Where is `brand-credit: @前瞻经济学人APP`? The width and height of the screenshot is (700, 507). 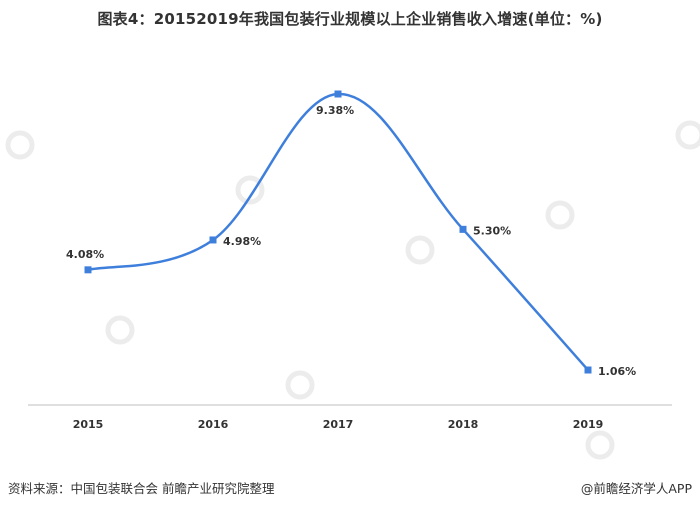 brand-credit: @前瞻经济学人APP is located at coordinates (636, 488).